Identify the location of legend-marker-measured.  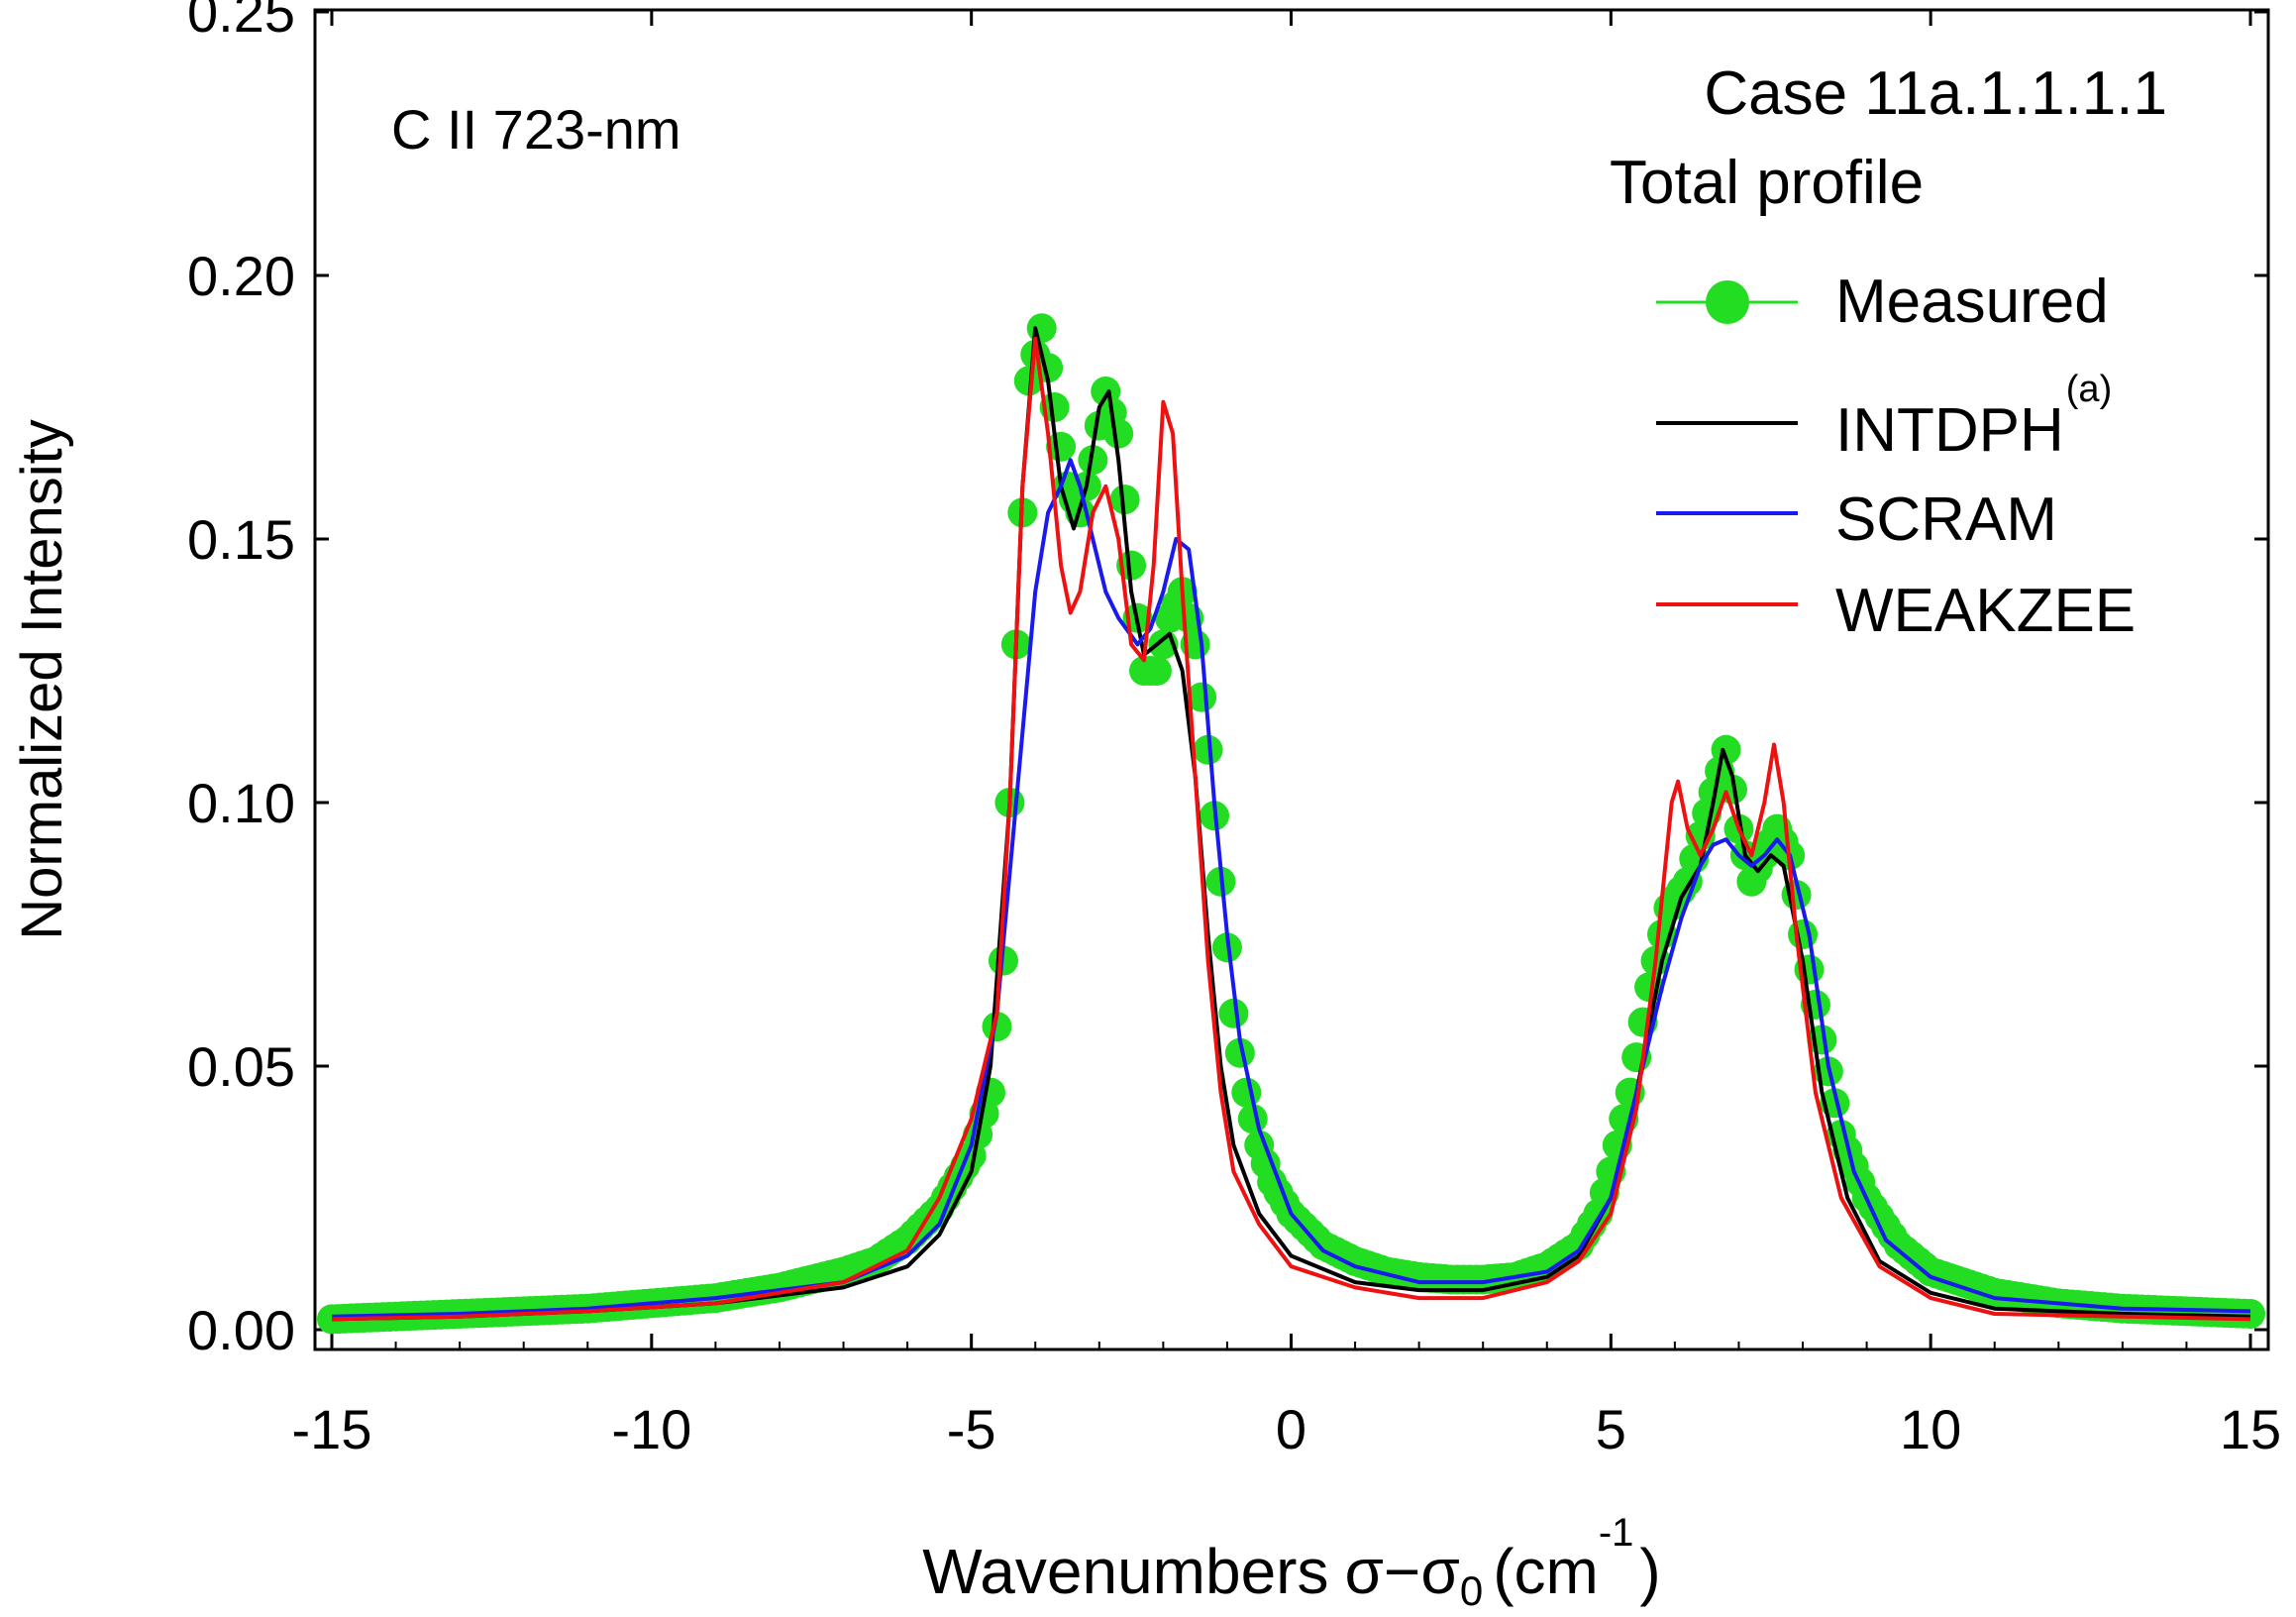
(1727, 302).